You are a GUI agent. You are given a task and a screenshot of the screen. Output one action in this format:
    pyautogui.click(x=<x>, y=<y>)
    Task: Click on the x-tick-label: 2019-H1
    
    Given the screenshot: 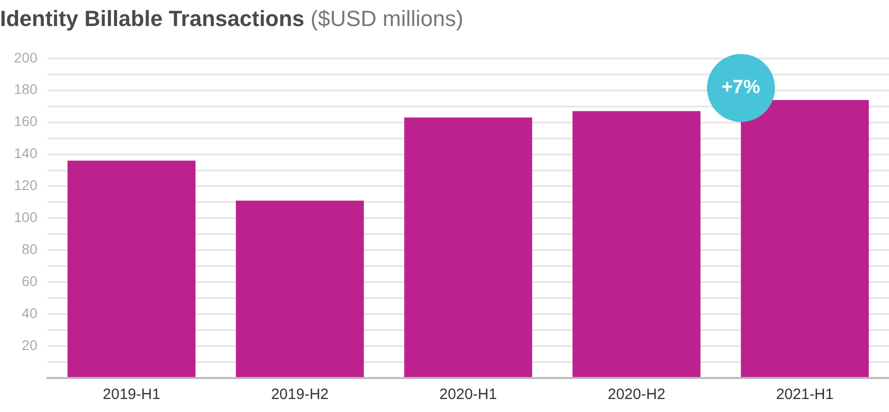 What is the action you would take?
    pyautogui.click(x=131, y=395)
    